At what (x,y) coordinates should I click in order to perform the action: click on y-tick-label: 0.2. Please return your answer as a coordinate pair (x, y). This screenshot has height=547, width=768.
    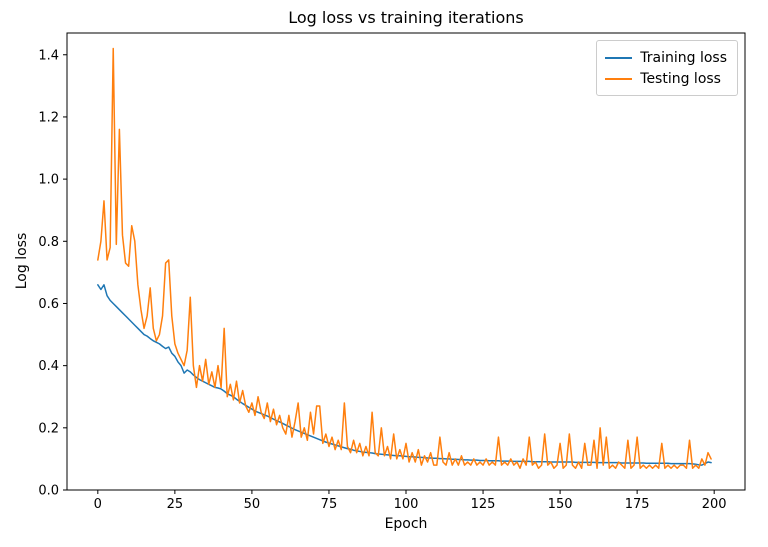
    Looking at the image, I should click on (48, 428).